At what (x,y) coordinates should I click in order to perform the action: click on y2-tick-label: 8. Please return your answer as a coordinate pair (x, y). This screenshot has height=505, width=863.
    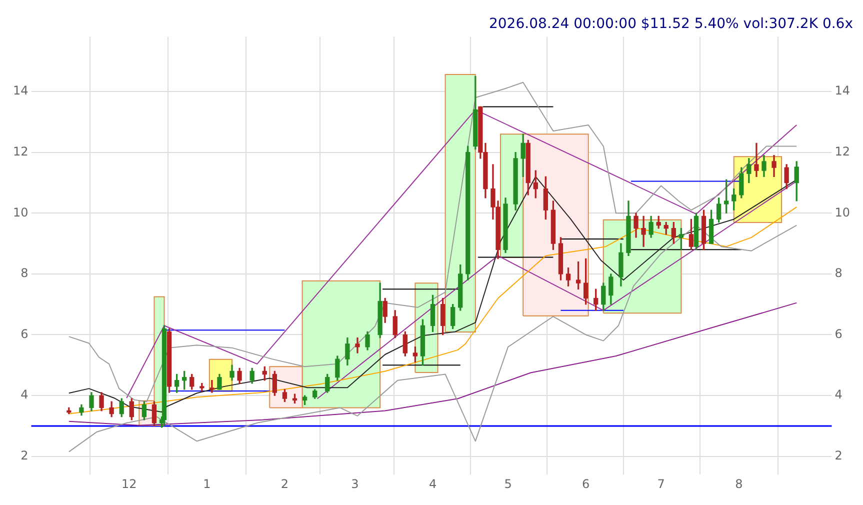
    Looking at the image, I should click on (838, 273).